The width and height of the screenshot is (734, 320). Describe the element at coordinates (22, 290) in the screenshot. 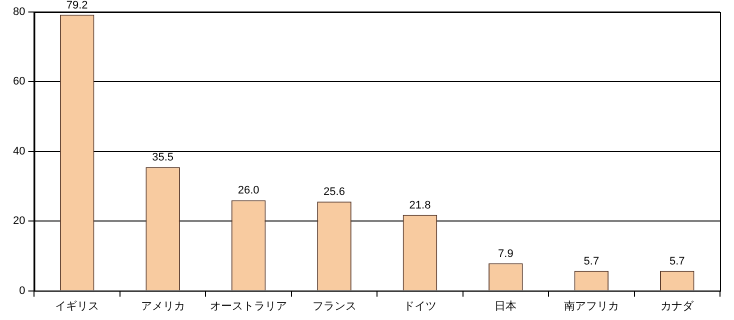

I see `y-tick-label: 0` at that location.